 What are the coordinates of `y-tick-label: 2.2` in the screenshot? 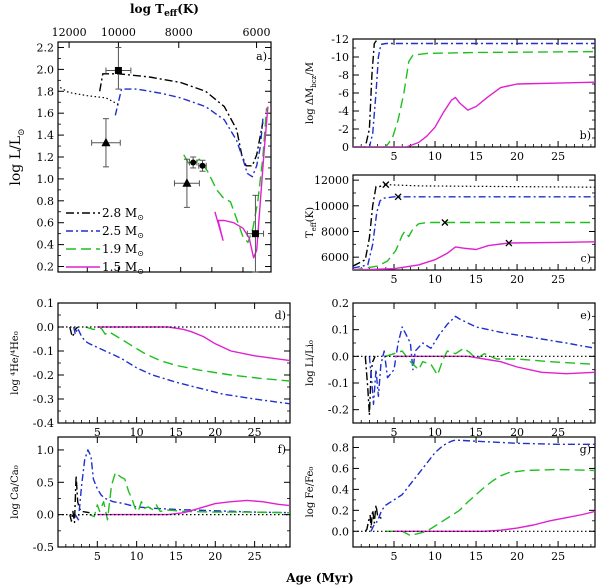 It's located at (46, 47).